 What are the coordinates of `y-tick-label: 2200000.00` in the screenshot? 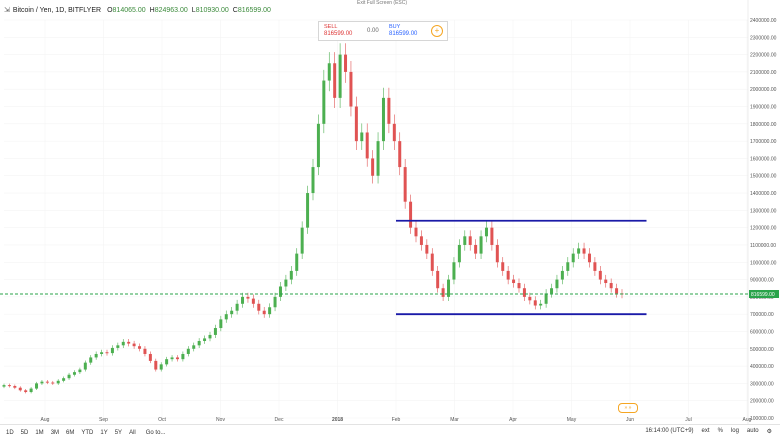 It's located at (763, 56).